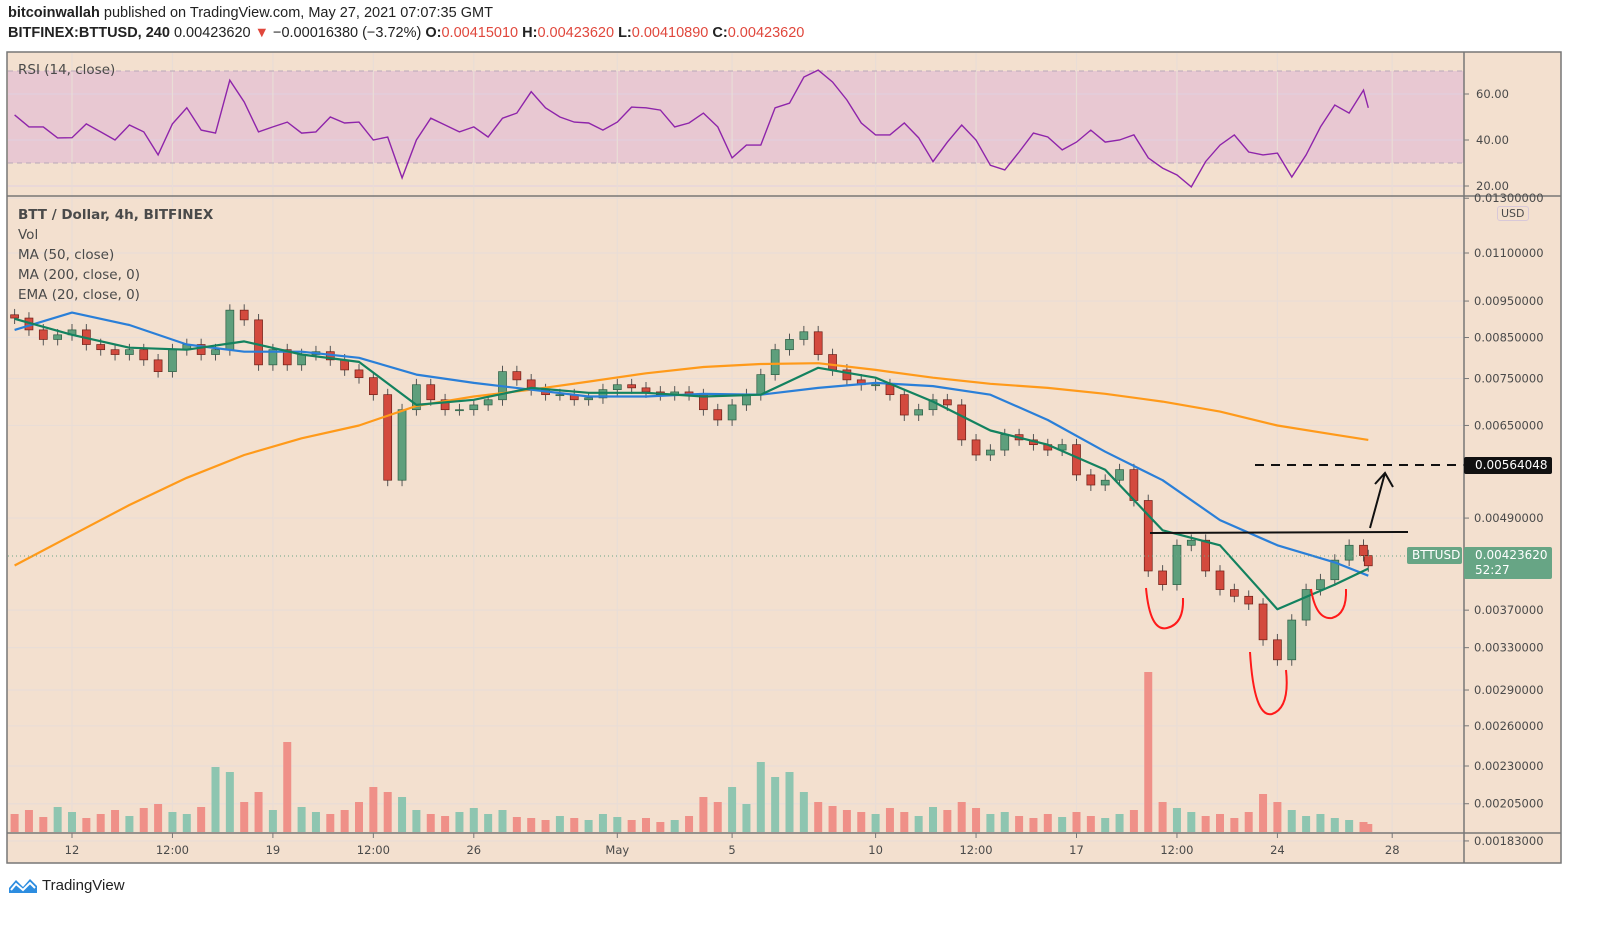 The width and height of the screenshot is (1600, 926). Describe the element at coordinates (1509, 379) in the screenshot. I see `price-tick-label: 0.00750000` at that location.